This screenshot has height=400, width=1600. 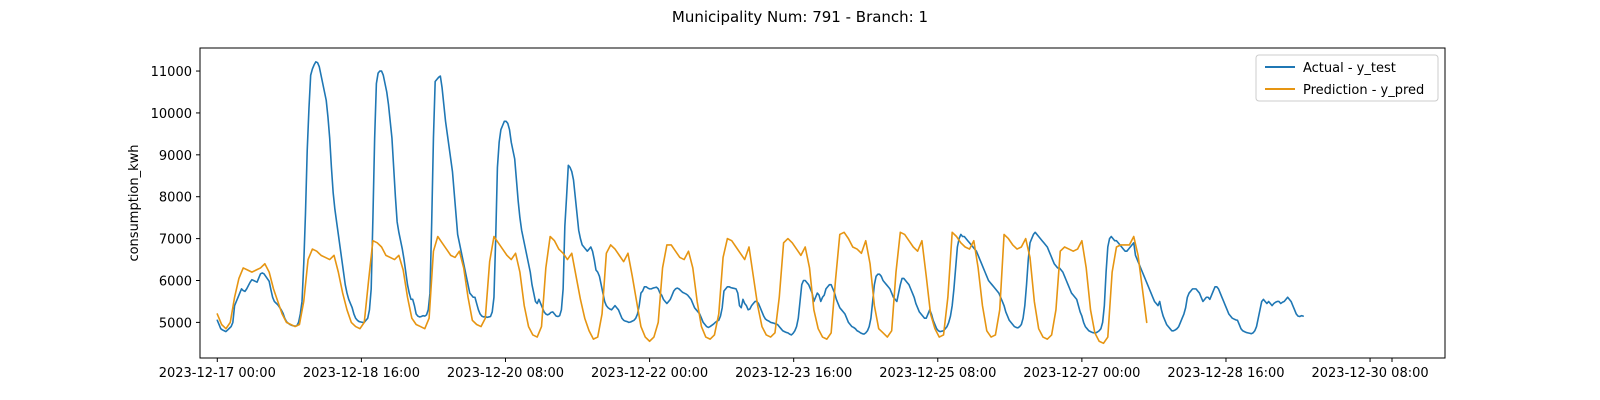 I want to click on y-tick-label: 9000, so click(x=175, y=156).